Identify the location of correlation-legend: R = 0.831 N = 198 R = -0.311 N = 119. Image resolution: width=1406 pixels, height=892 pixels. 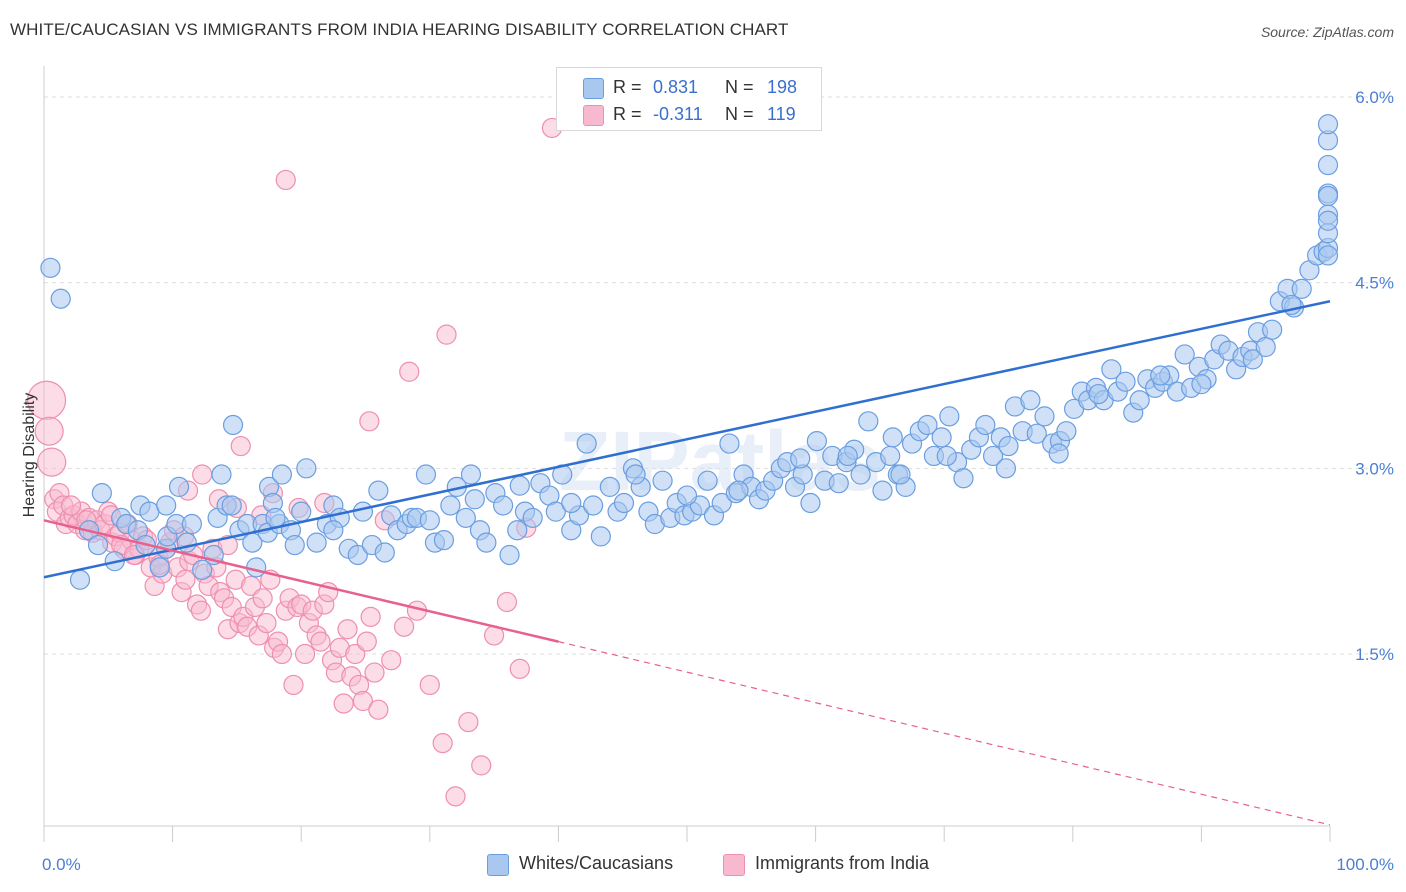
(689, 99).